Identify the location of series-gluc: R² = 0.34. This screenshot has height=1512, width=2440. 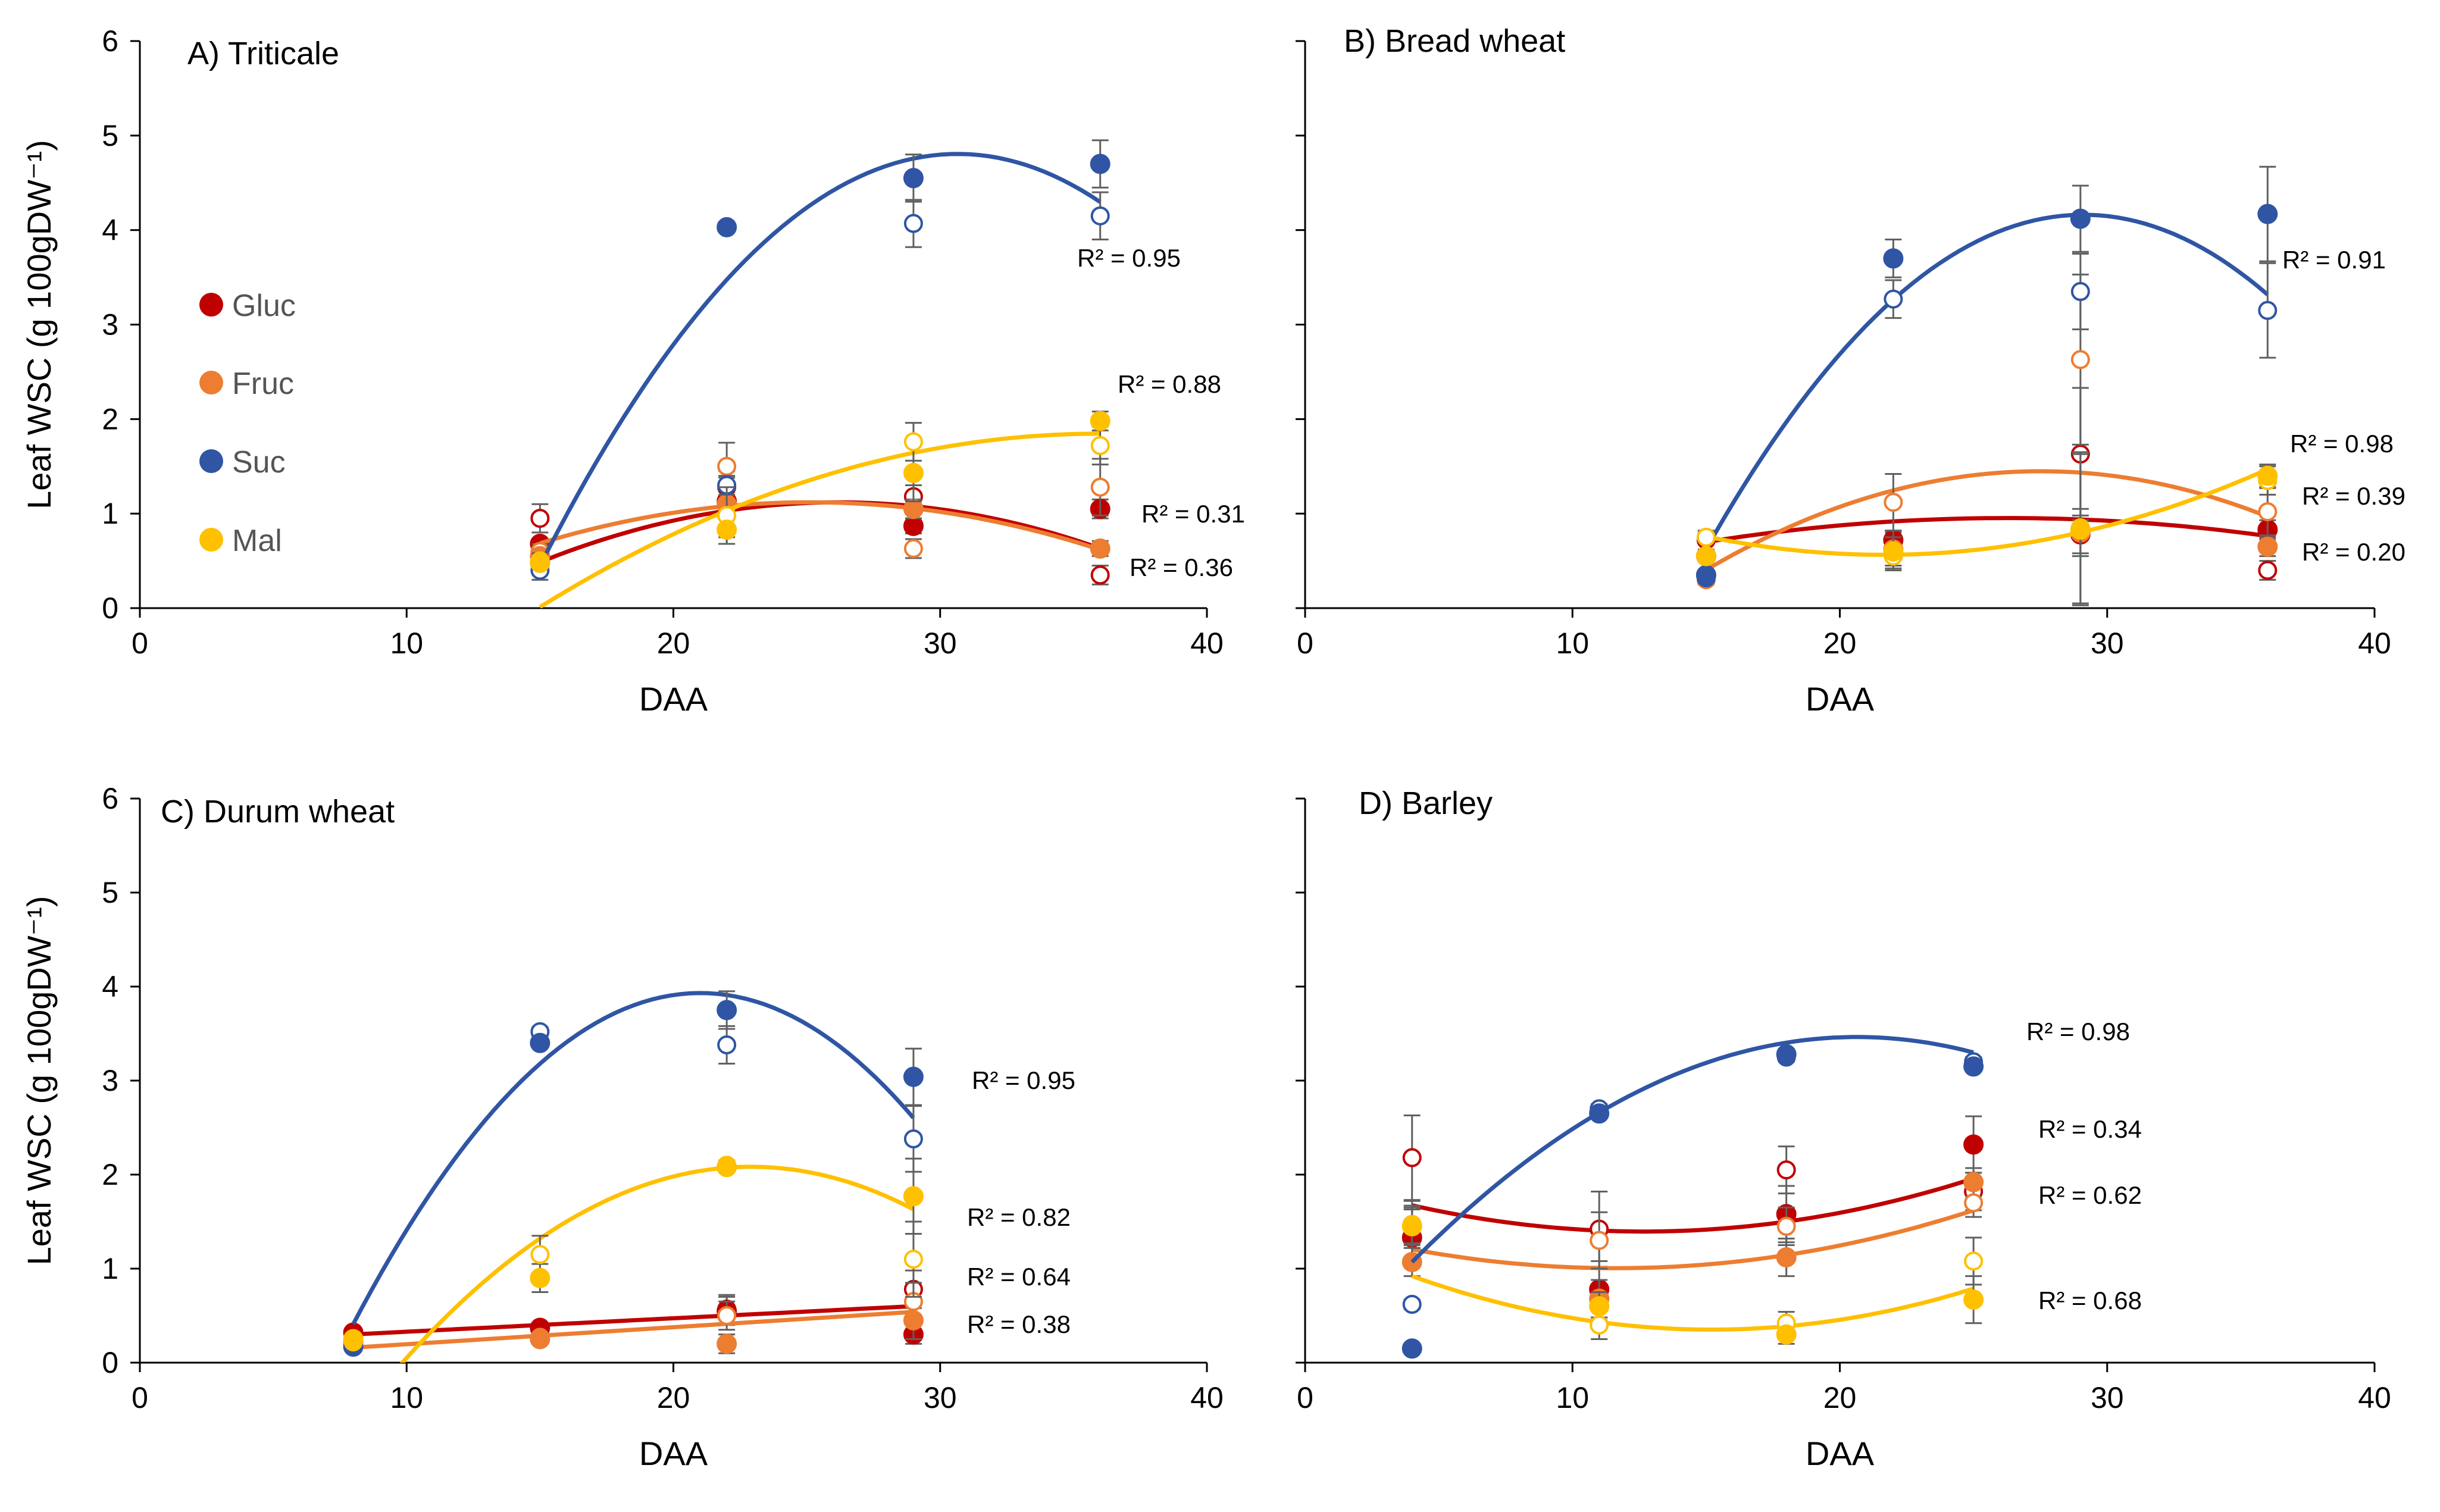
(1772, 1216).